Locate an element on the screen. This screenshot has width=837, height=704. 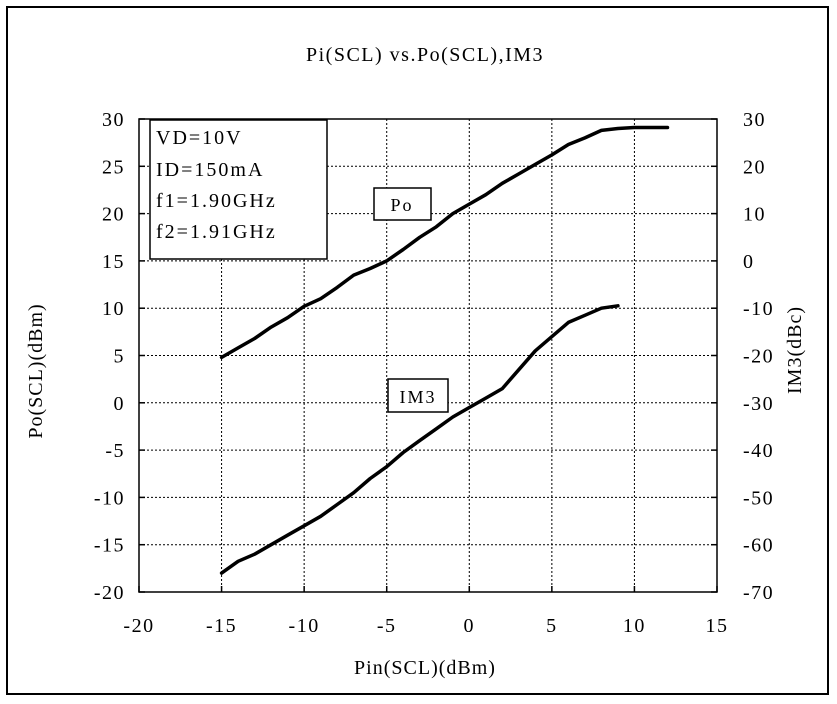
x-tick-label: -20 is located at coordinates (138, 626).